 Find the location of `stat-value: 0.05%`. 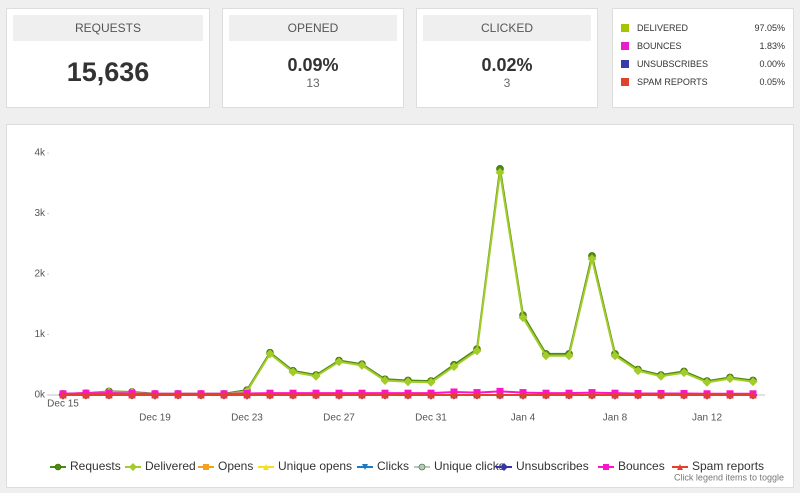

stat-value: 0.05% is located at coordinates (772, 82).